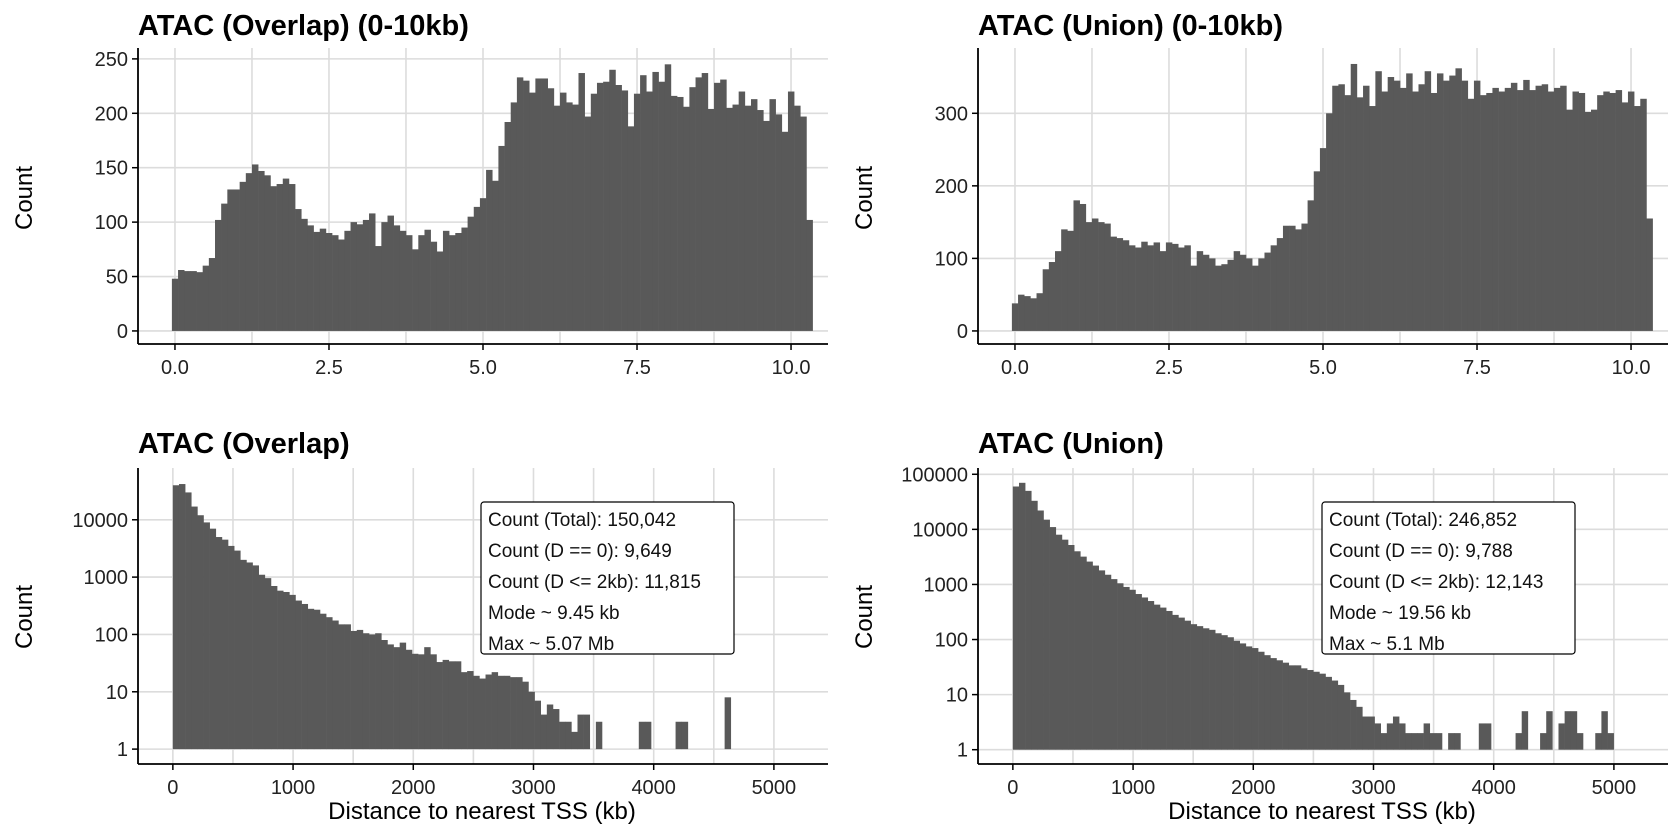 Image resolution: width=1680 pixels, height=840 pixels. Describe the element at coordinates (1133, 788) in the screenshot. I see `x-tick-label: 1000` at that location.